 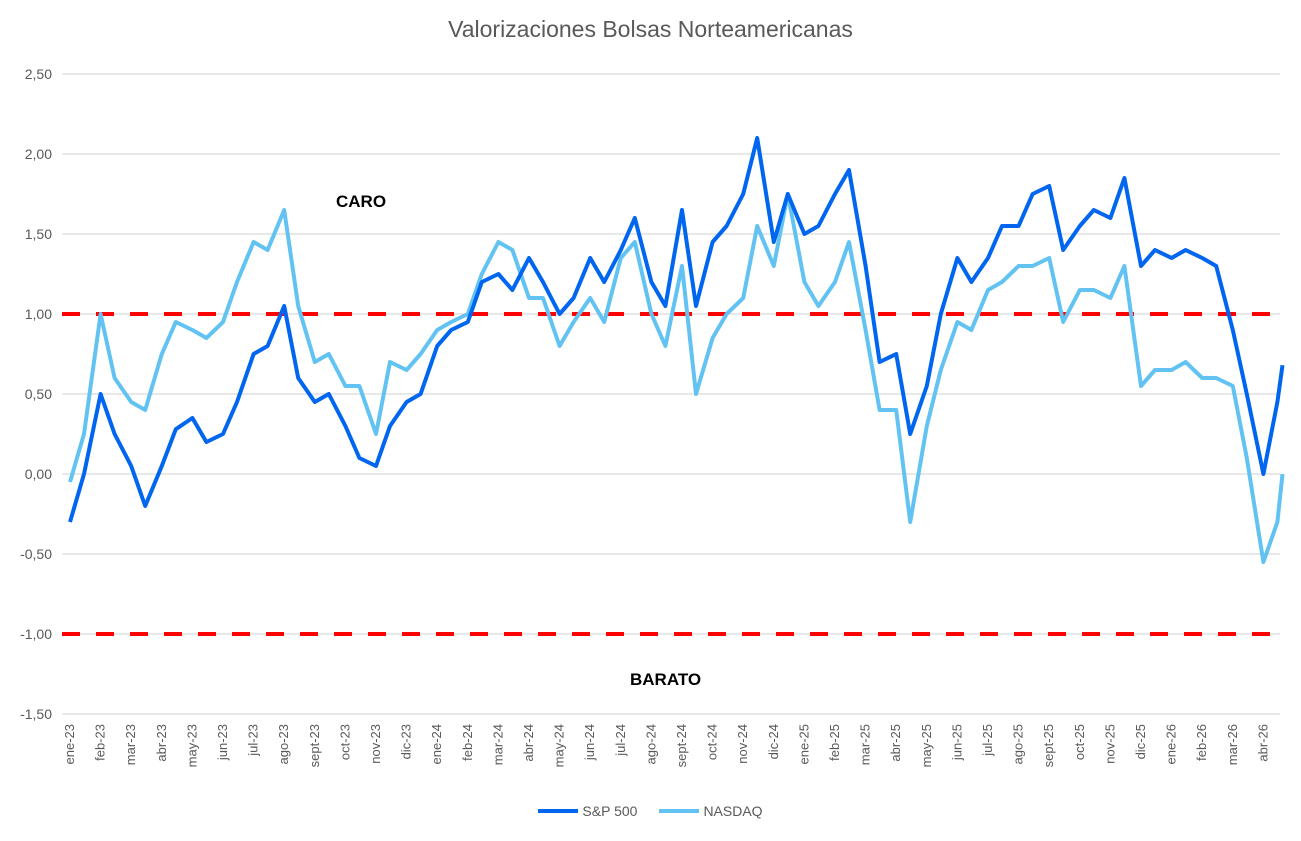 I want to click on x-tick-label: oct-25, so click(x=1079, y=742).